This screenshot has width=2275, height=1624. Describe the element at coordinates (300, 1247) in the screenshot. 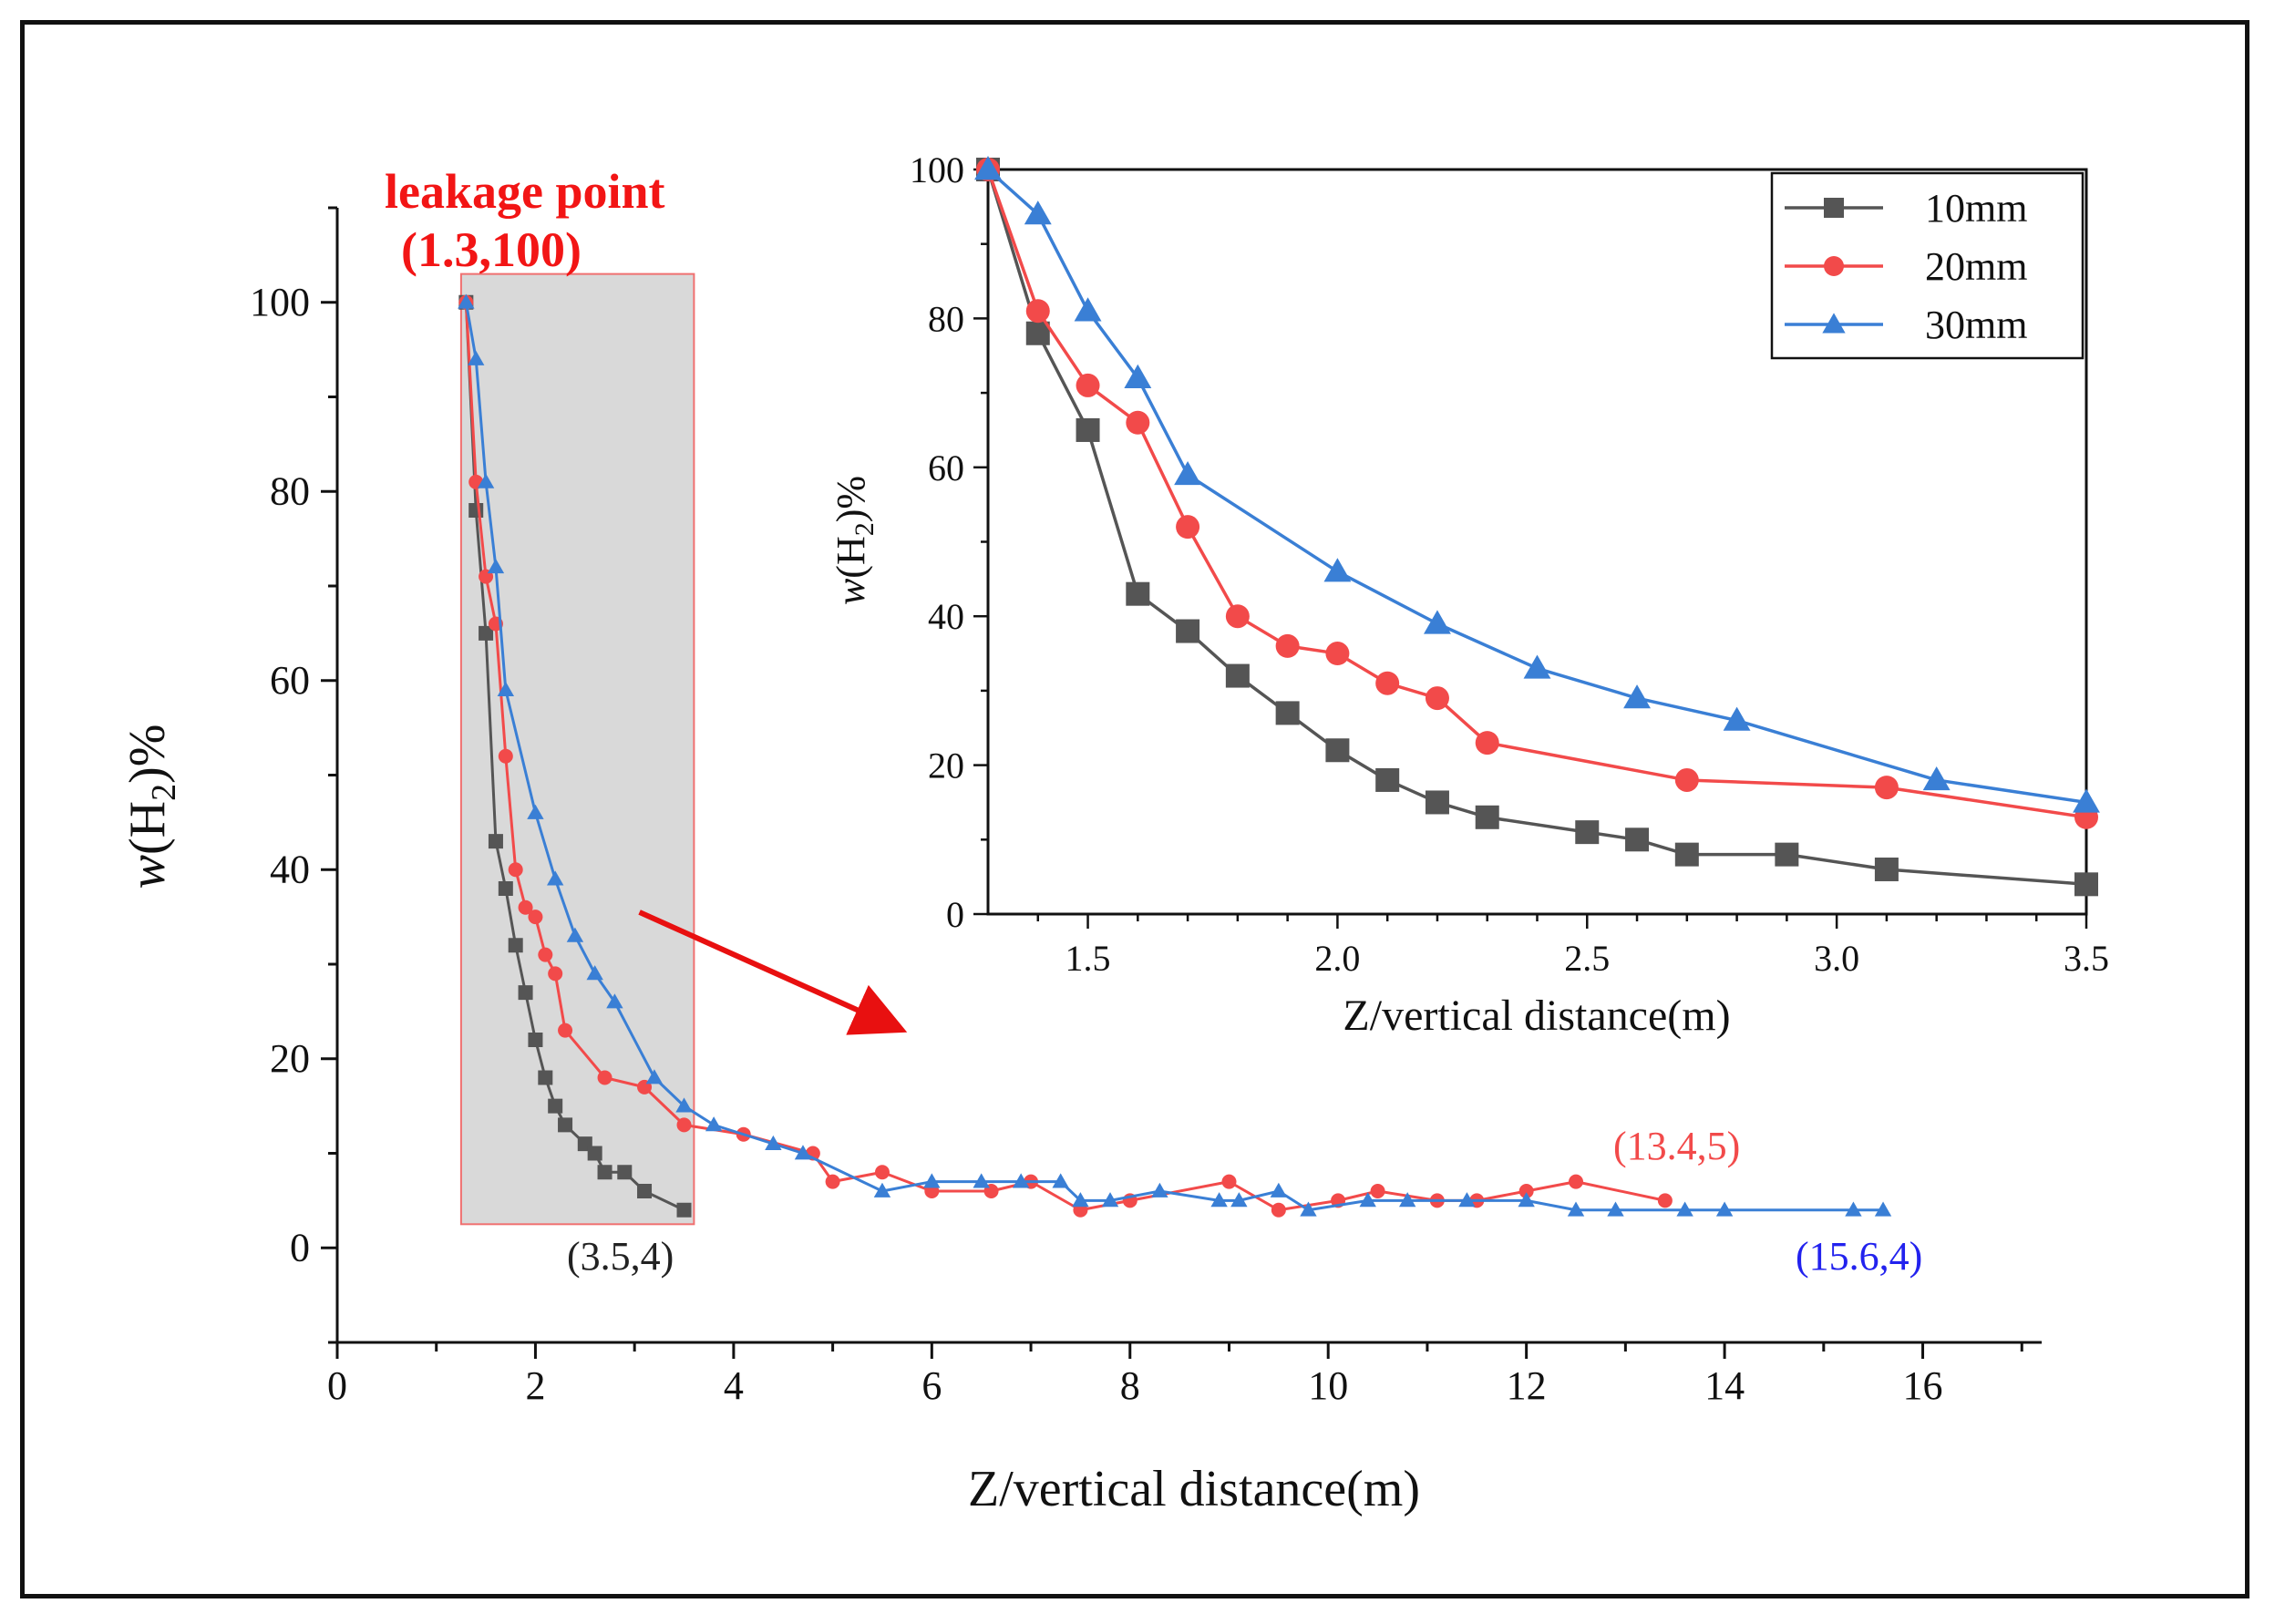

I see `main-y-tick-label: 0` at that location.